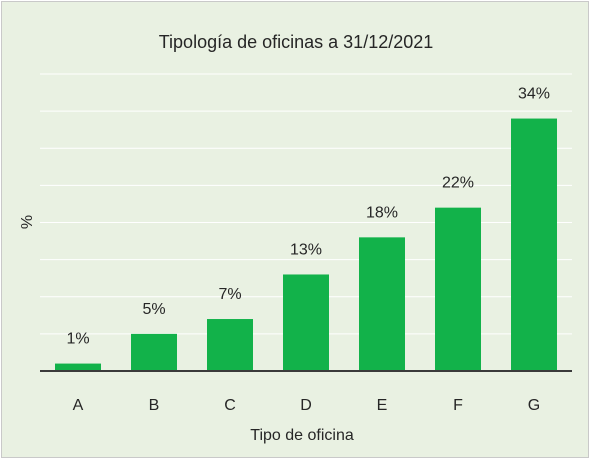  I want to click on bar-E, so click(382, 304).